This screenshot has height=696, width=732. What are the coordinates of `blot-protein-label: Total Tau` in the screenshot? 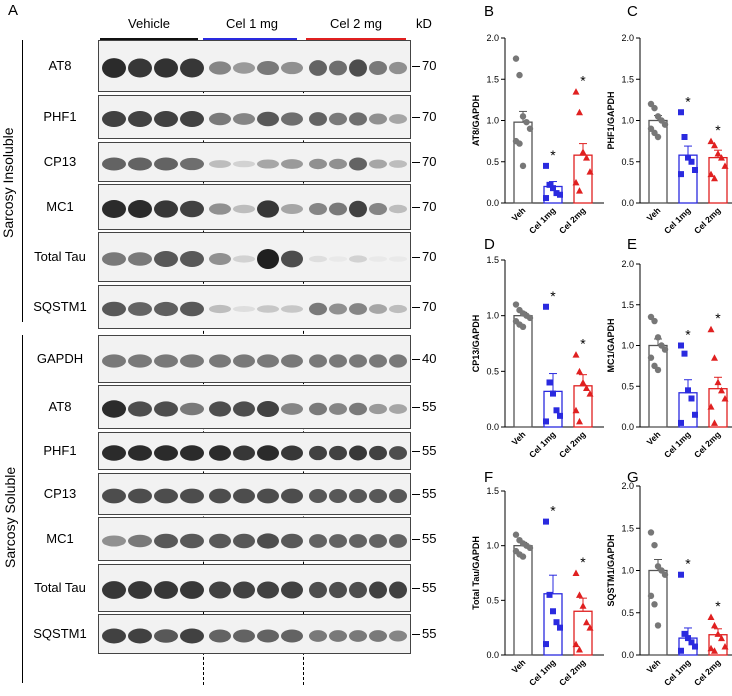 It's located at (60, 587).